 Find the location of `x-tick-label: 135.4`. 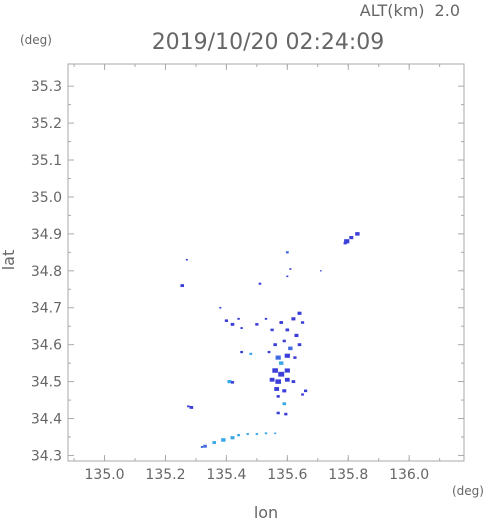

x-tick-label: 135.4 is located at coordinates (226, 475).